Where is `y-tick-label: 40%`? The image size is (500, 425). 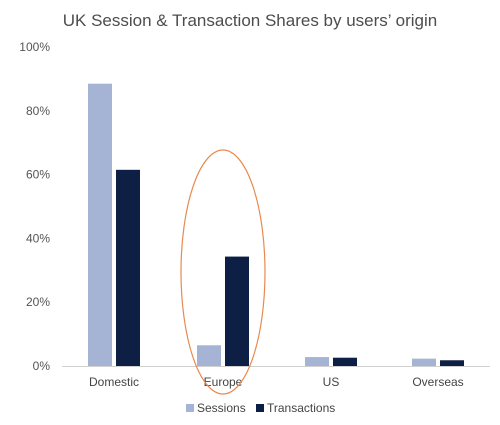 y-tick-label: 40% is located at coordinates (38, 238).